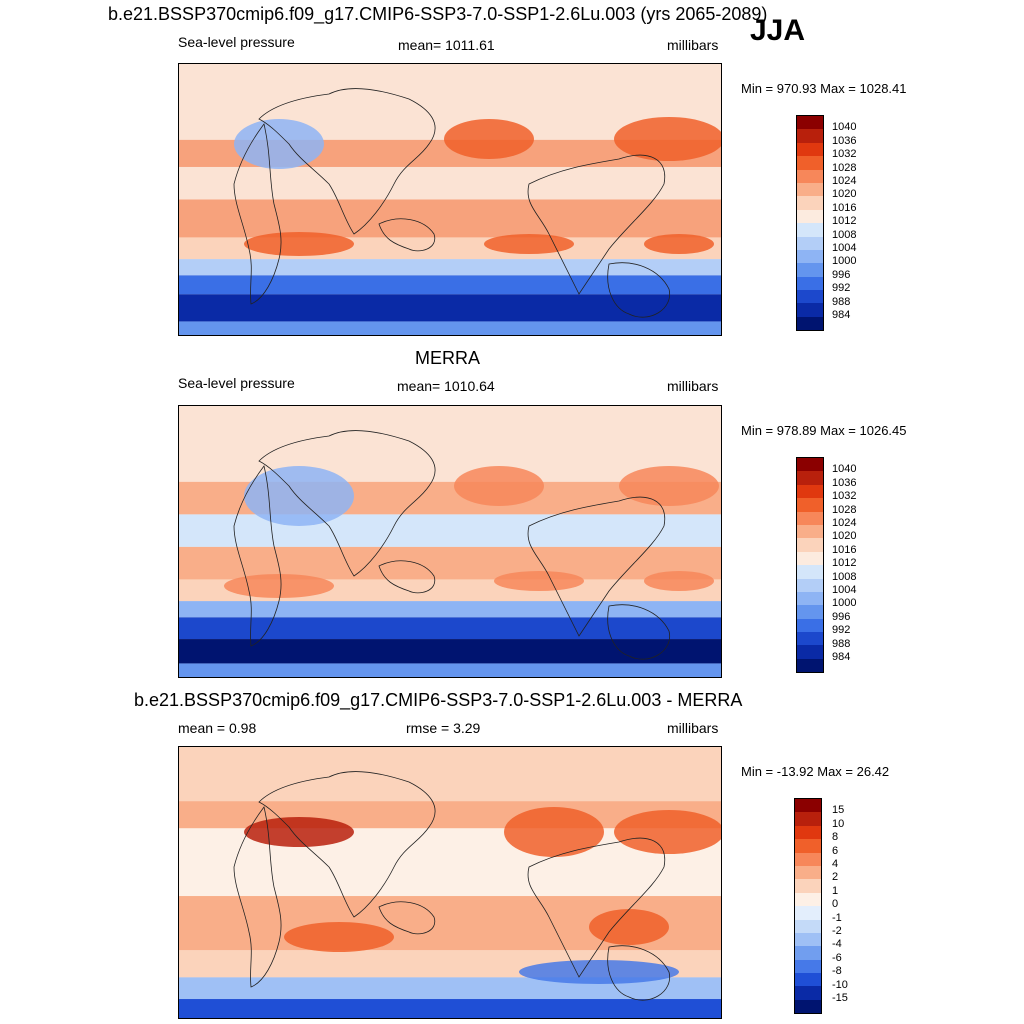  I want to click on model-slp-map, so click(450, 199).